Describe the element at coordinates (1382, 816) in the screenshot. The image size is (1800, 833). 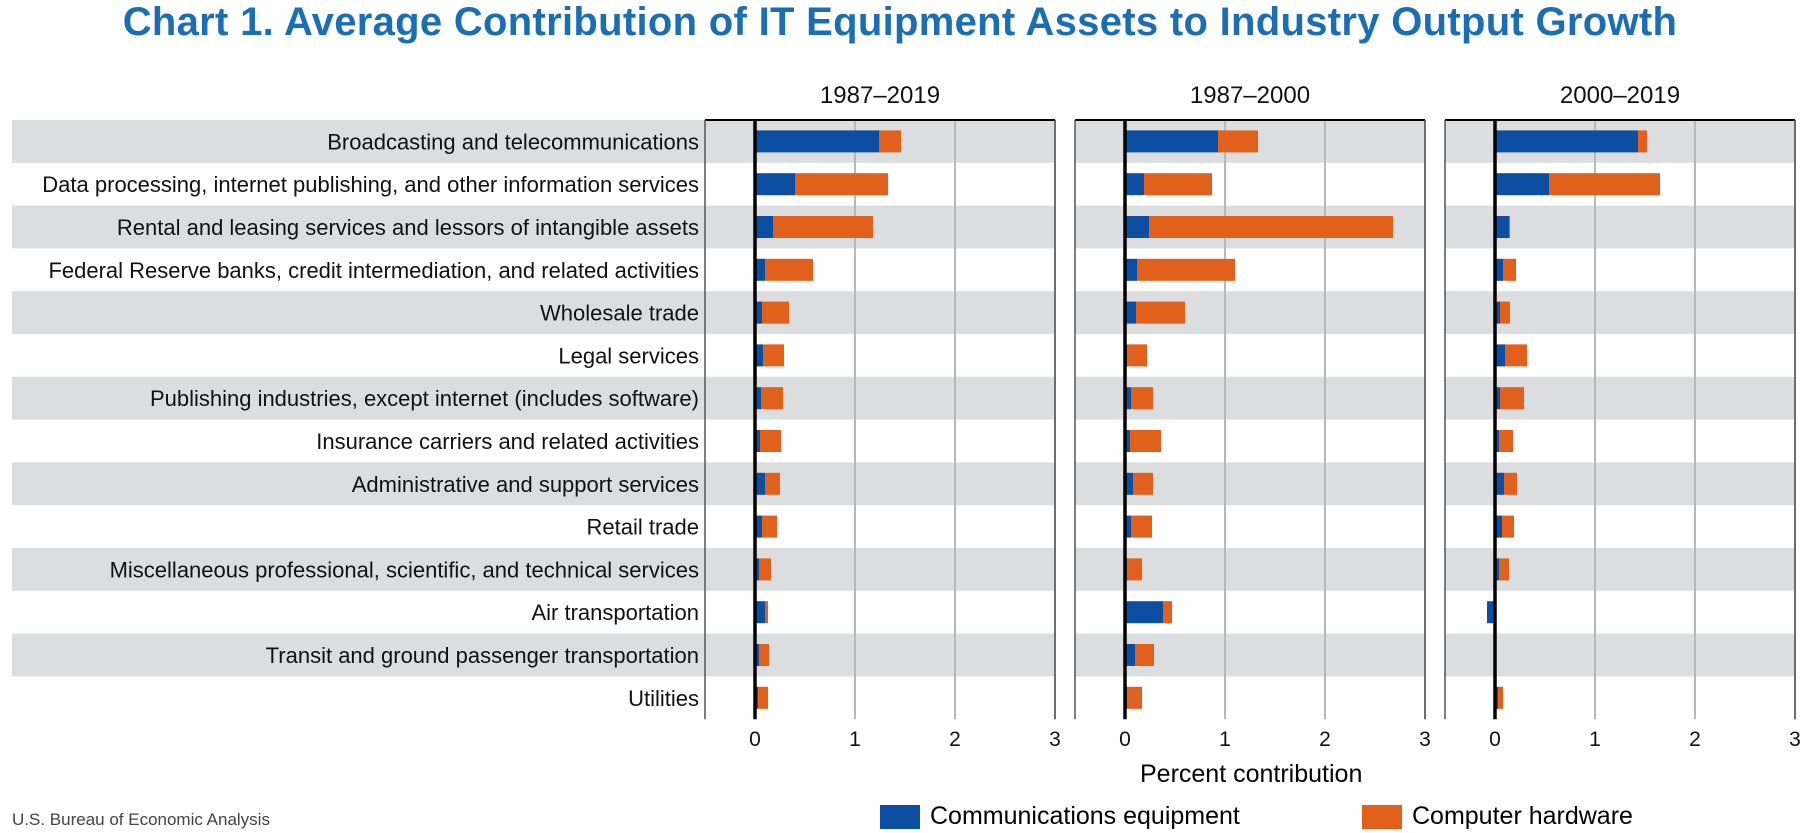
I see `legend-swatch-computer-hardware` at that location.